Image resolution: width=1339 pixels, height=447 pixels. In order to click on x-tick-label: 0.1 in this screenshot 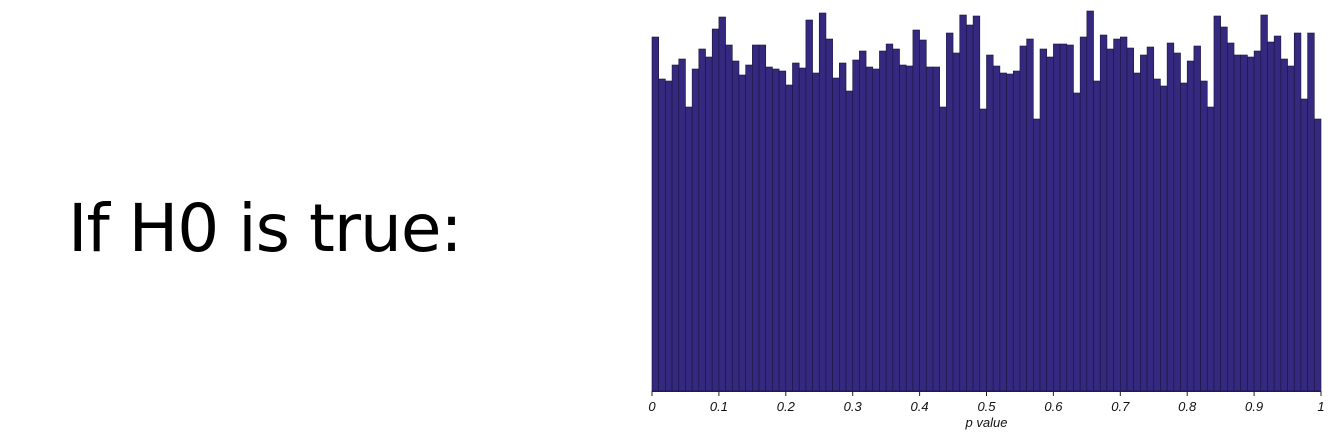, I will do `click(719, 406)`.